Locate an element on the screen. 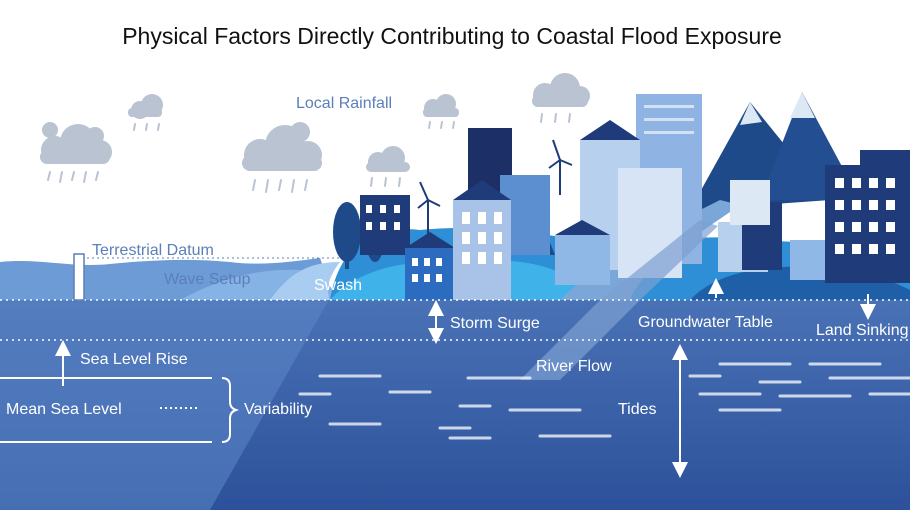 This screenshot has width=910, height=510. label: Variability is located at coordinates (278, 409).